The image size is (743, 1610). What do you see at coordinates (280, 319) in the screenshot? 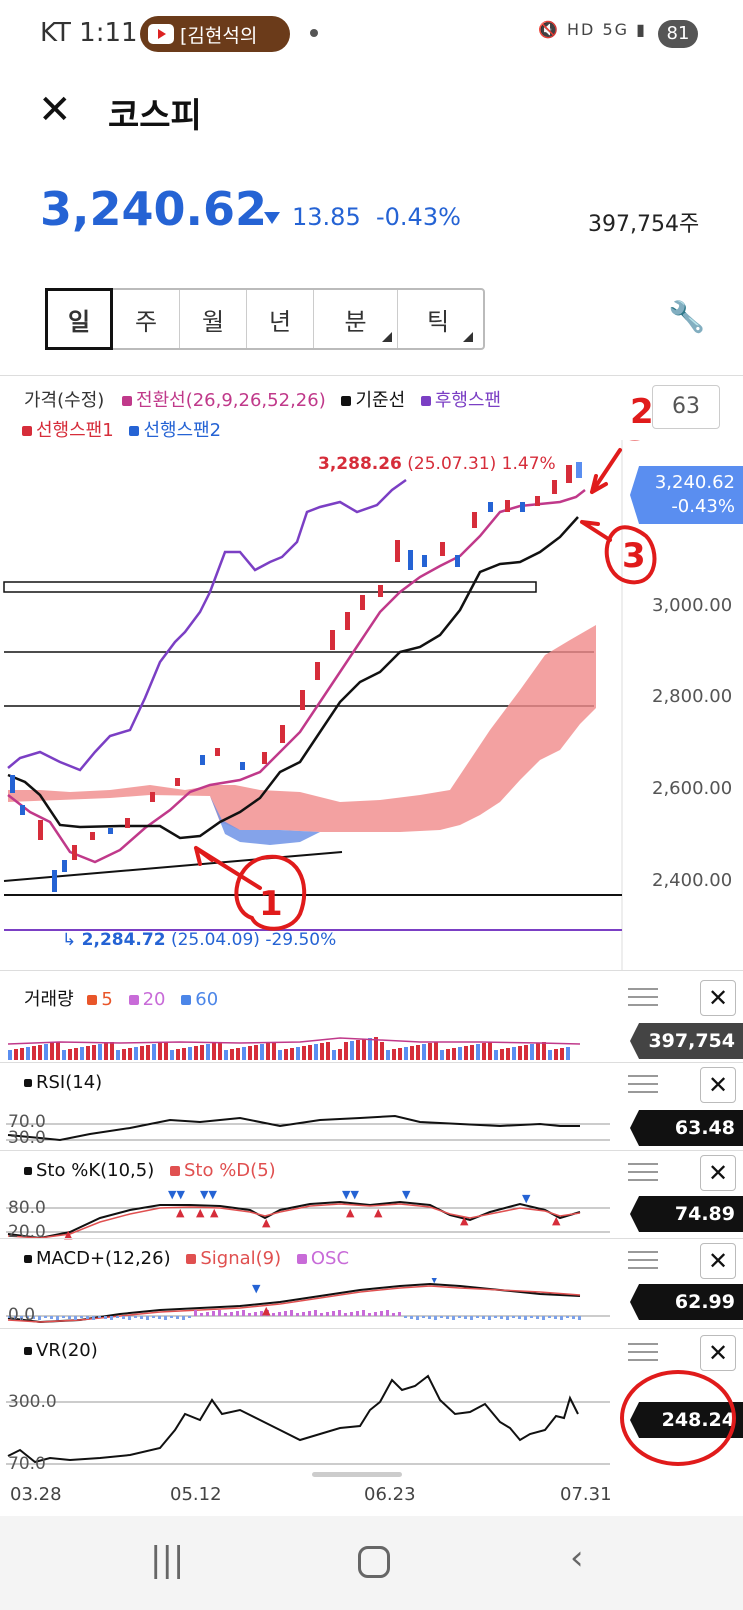
I see `tab-year: 년` at bounding box center [280, 319].